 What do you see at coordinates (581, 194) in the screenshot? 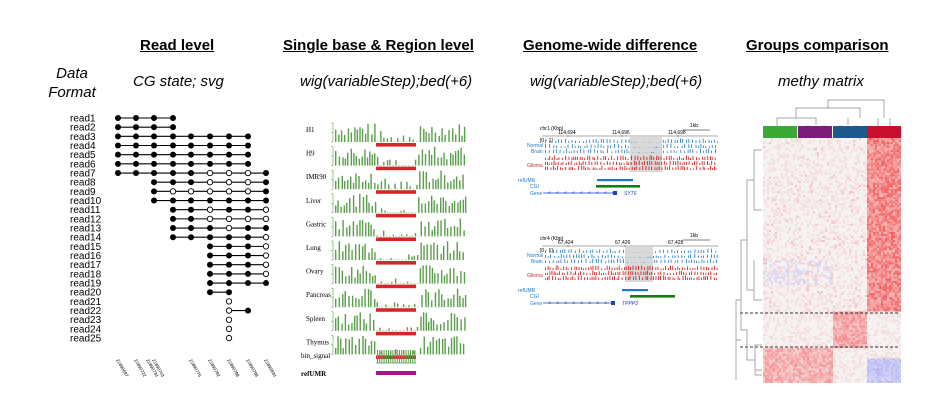
I see `gene-arrow: <` at bounding box center [581, 194].